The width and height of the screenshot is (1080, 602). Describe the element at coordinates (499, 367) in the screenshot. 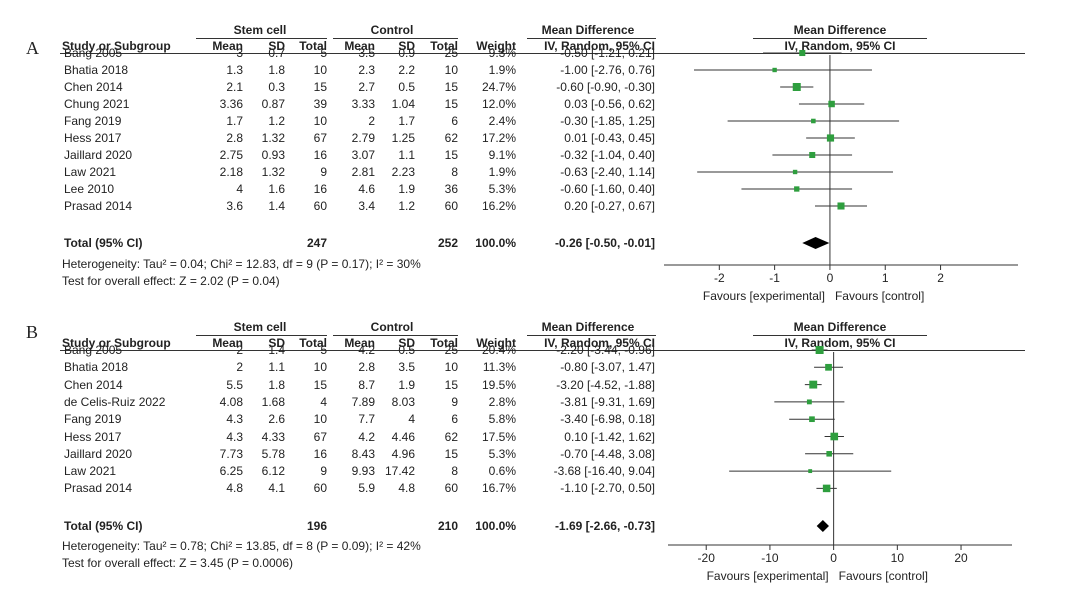

I see `cell-weight: 11.3%` at that location.